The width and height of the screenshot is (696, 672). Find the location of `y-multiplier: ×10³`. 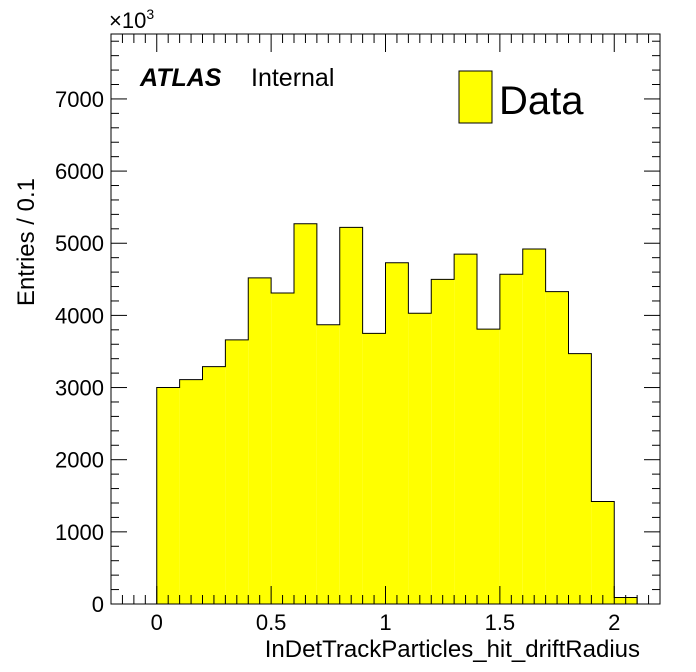

y-multiplier: ×10³ is located at coordinates (131, 19).